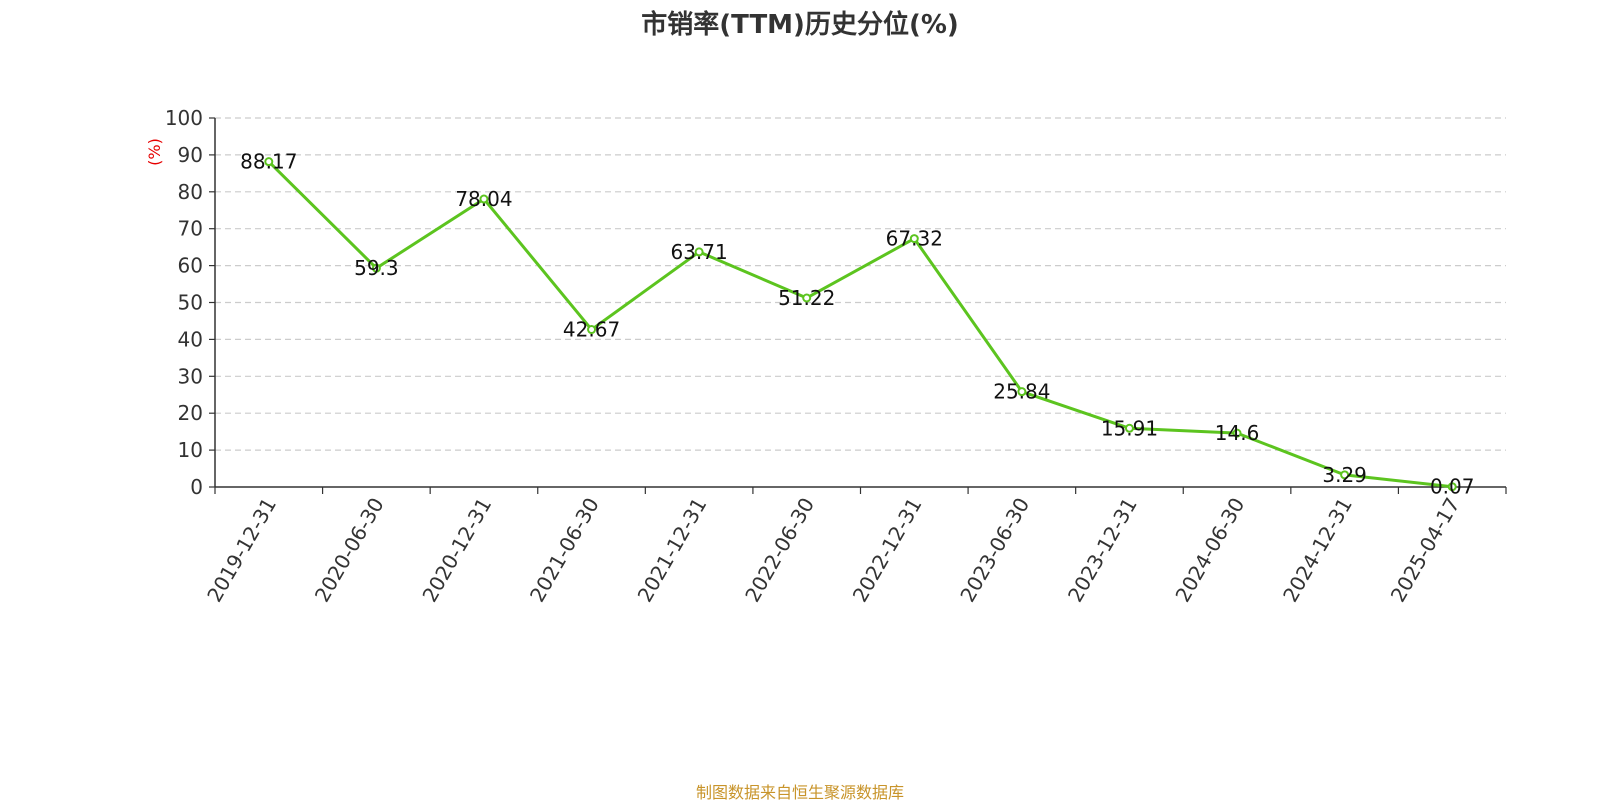 The image size is (1600, 803). What do you see at coordinates (1425, 550) in the screenshot?
I see `x-tick-label: 2025-04-17` at bounding box center [1425, 550].